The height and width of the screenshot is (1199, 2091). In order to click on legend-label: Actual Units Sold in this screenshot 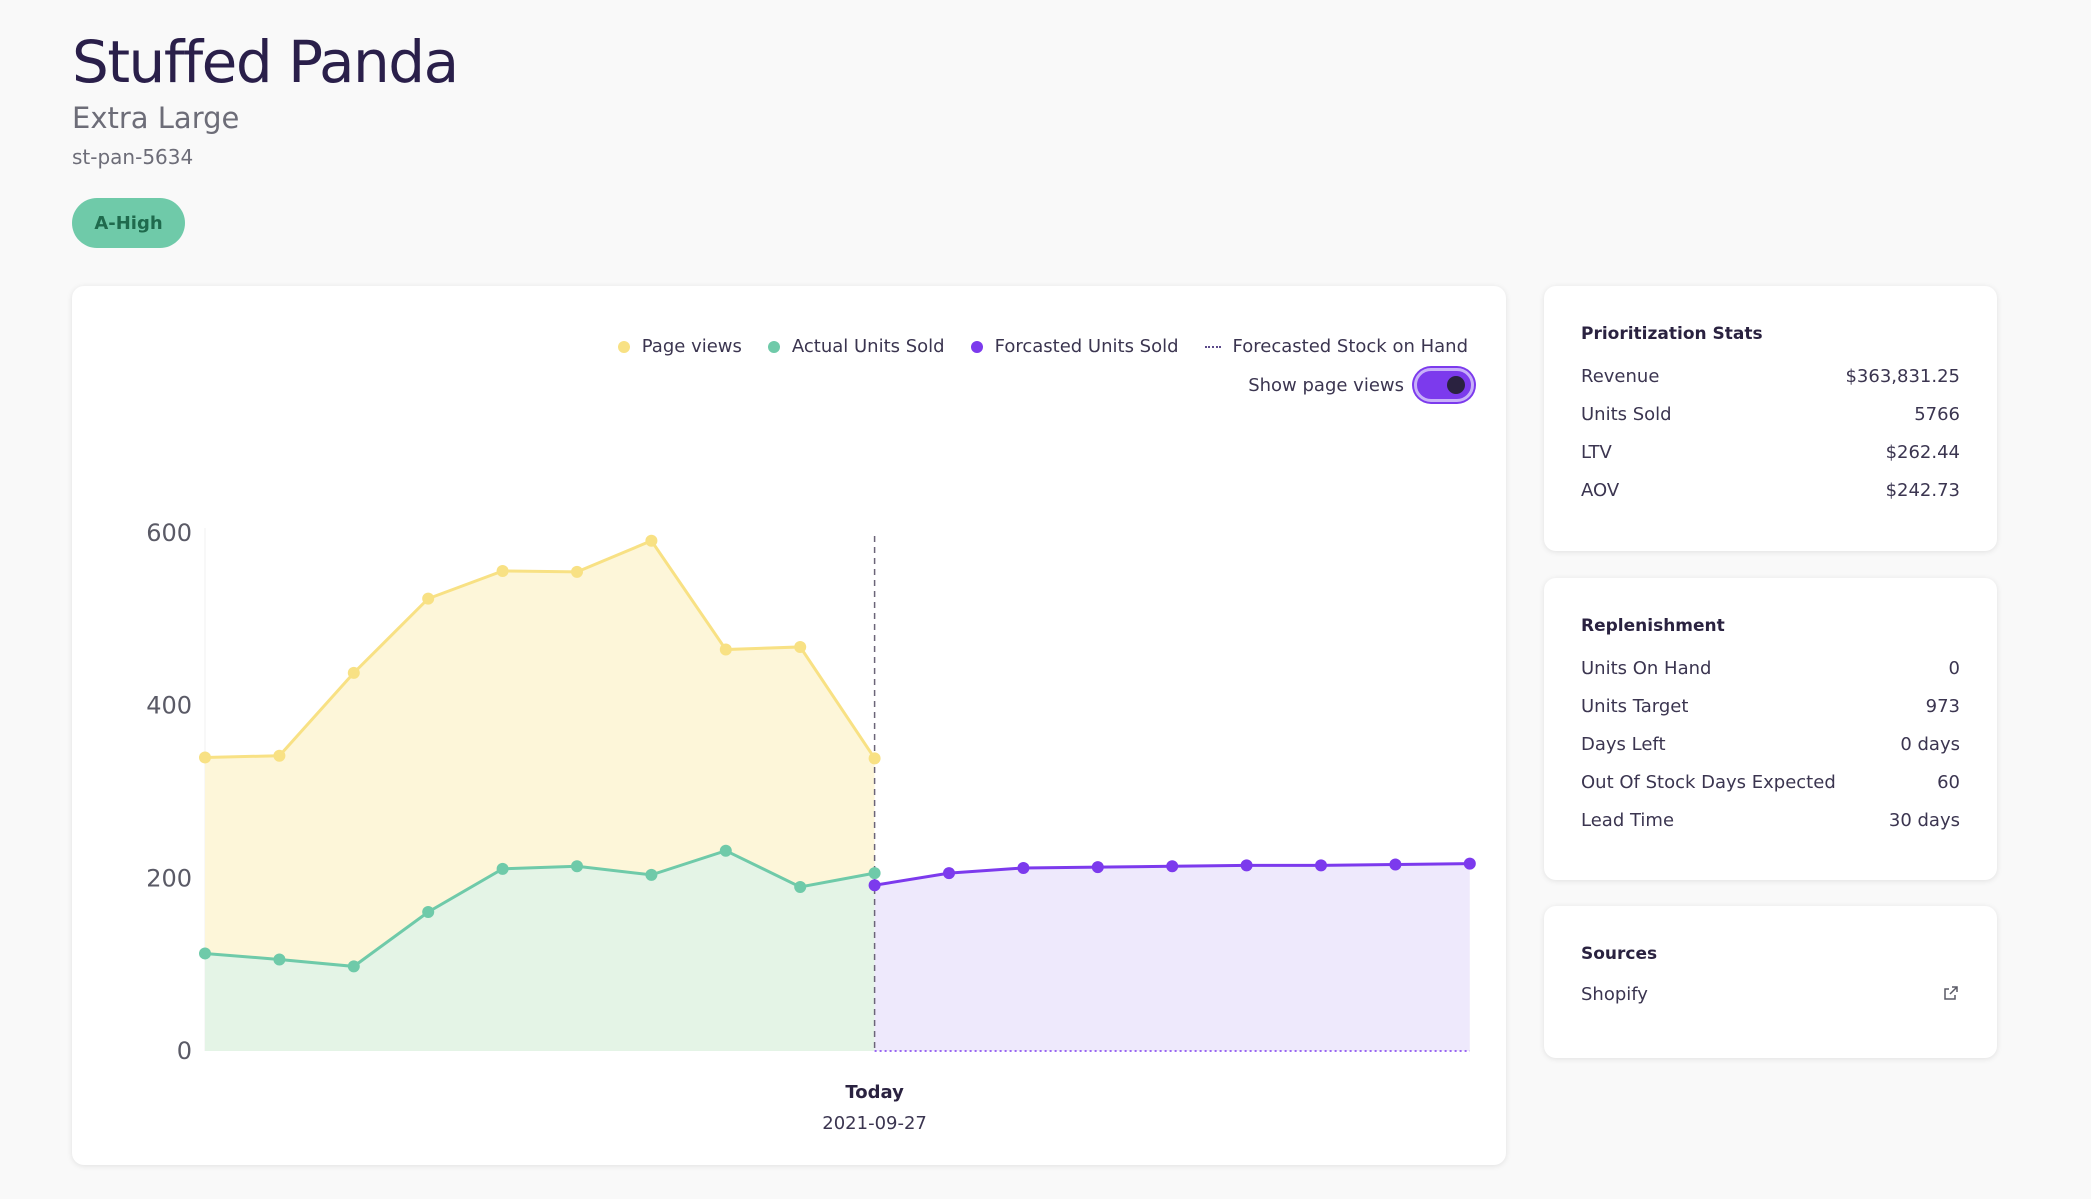, I will do `click(868, 346)`.